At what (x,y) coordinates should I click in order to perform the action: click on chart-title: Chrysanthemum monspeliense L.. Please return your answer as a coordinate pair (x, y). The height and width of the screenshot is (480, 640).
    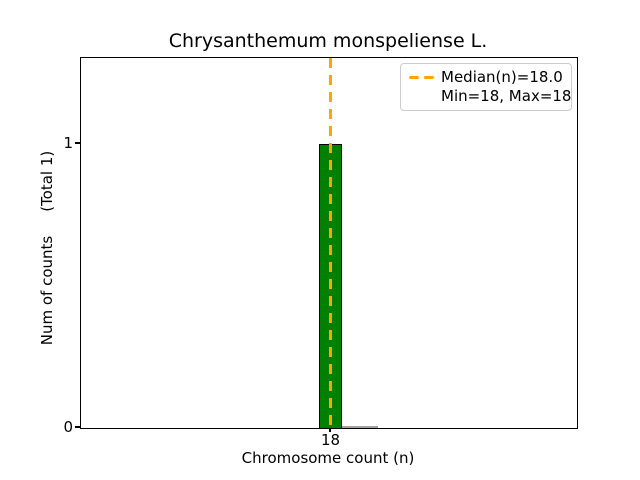
    Looking at the image, I should click on (328, 41).